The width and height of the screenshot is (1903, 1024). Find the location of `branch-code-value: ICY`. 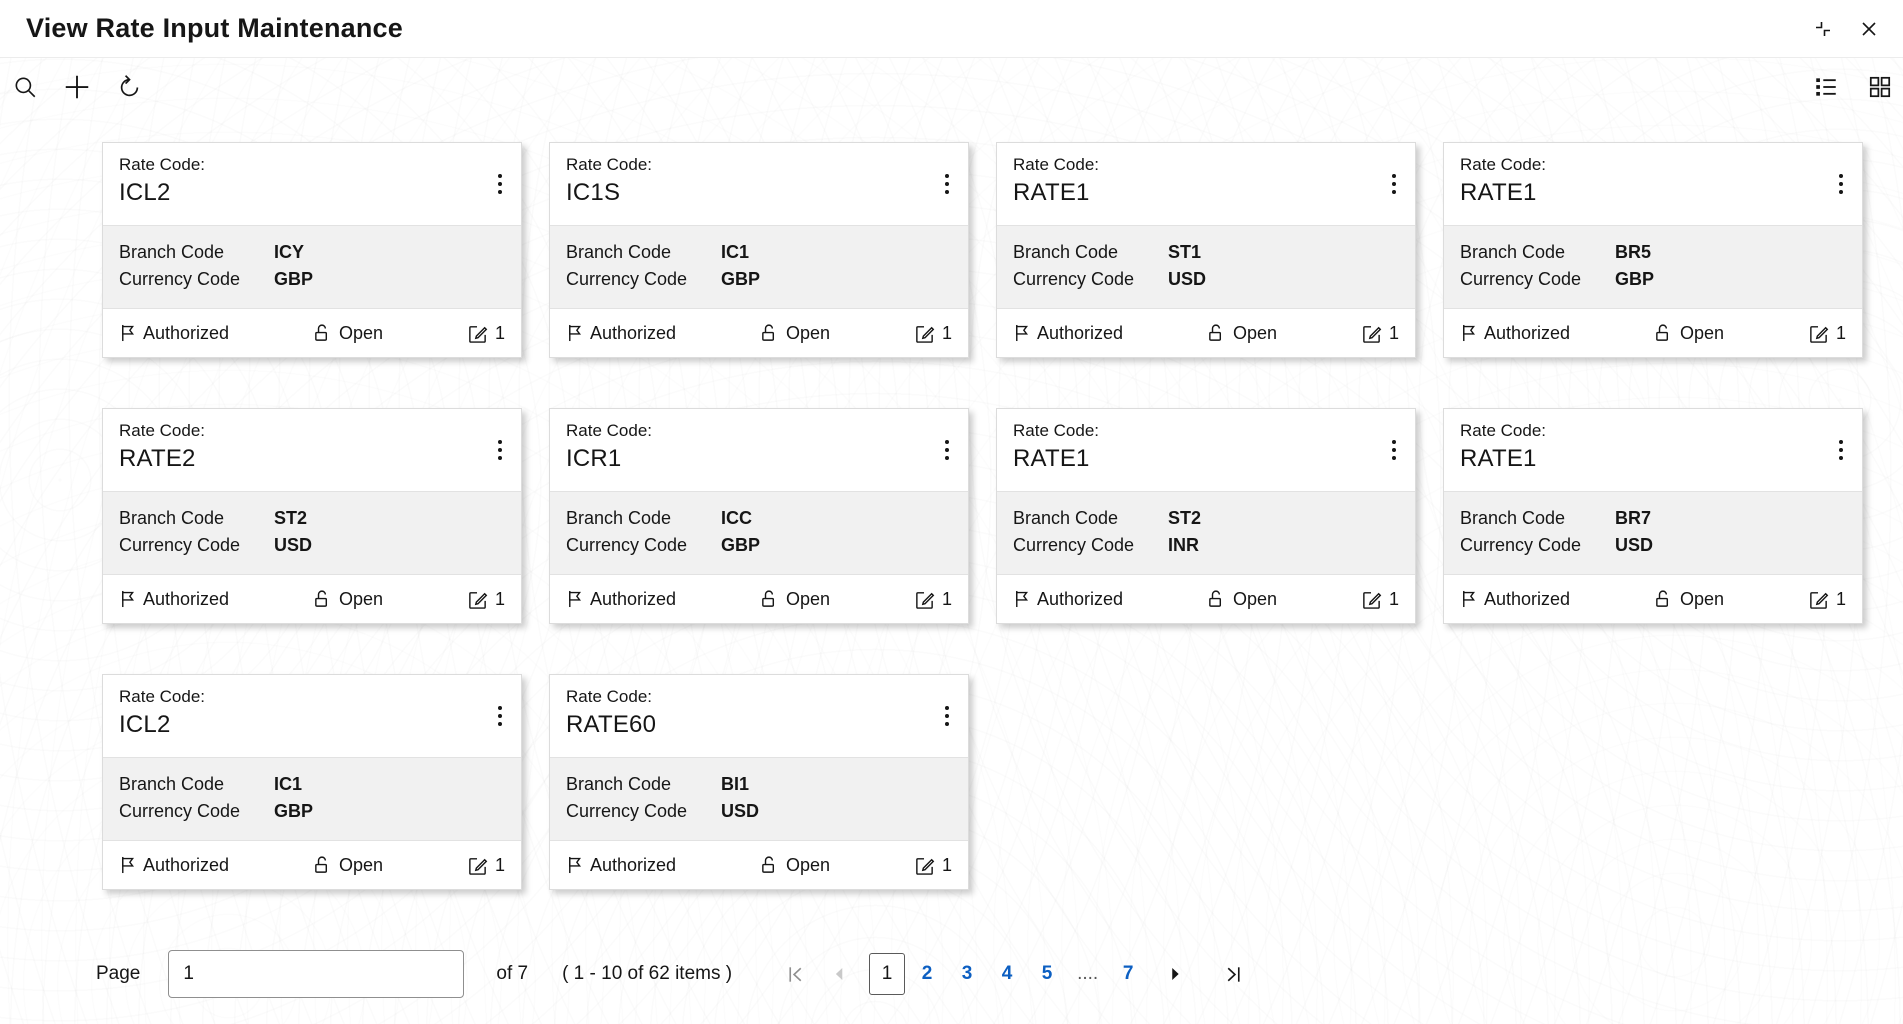

branch-code-value: ICY is located at coordinates (289, 252).